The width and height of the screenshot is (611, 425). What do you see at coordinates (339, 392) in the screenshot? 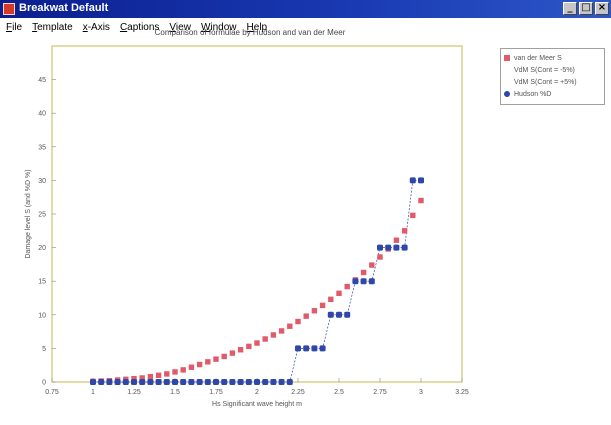
I see `x-tick-label: 2.5` at bounding box center [339, 392].